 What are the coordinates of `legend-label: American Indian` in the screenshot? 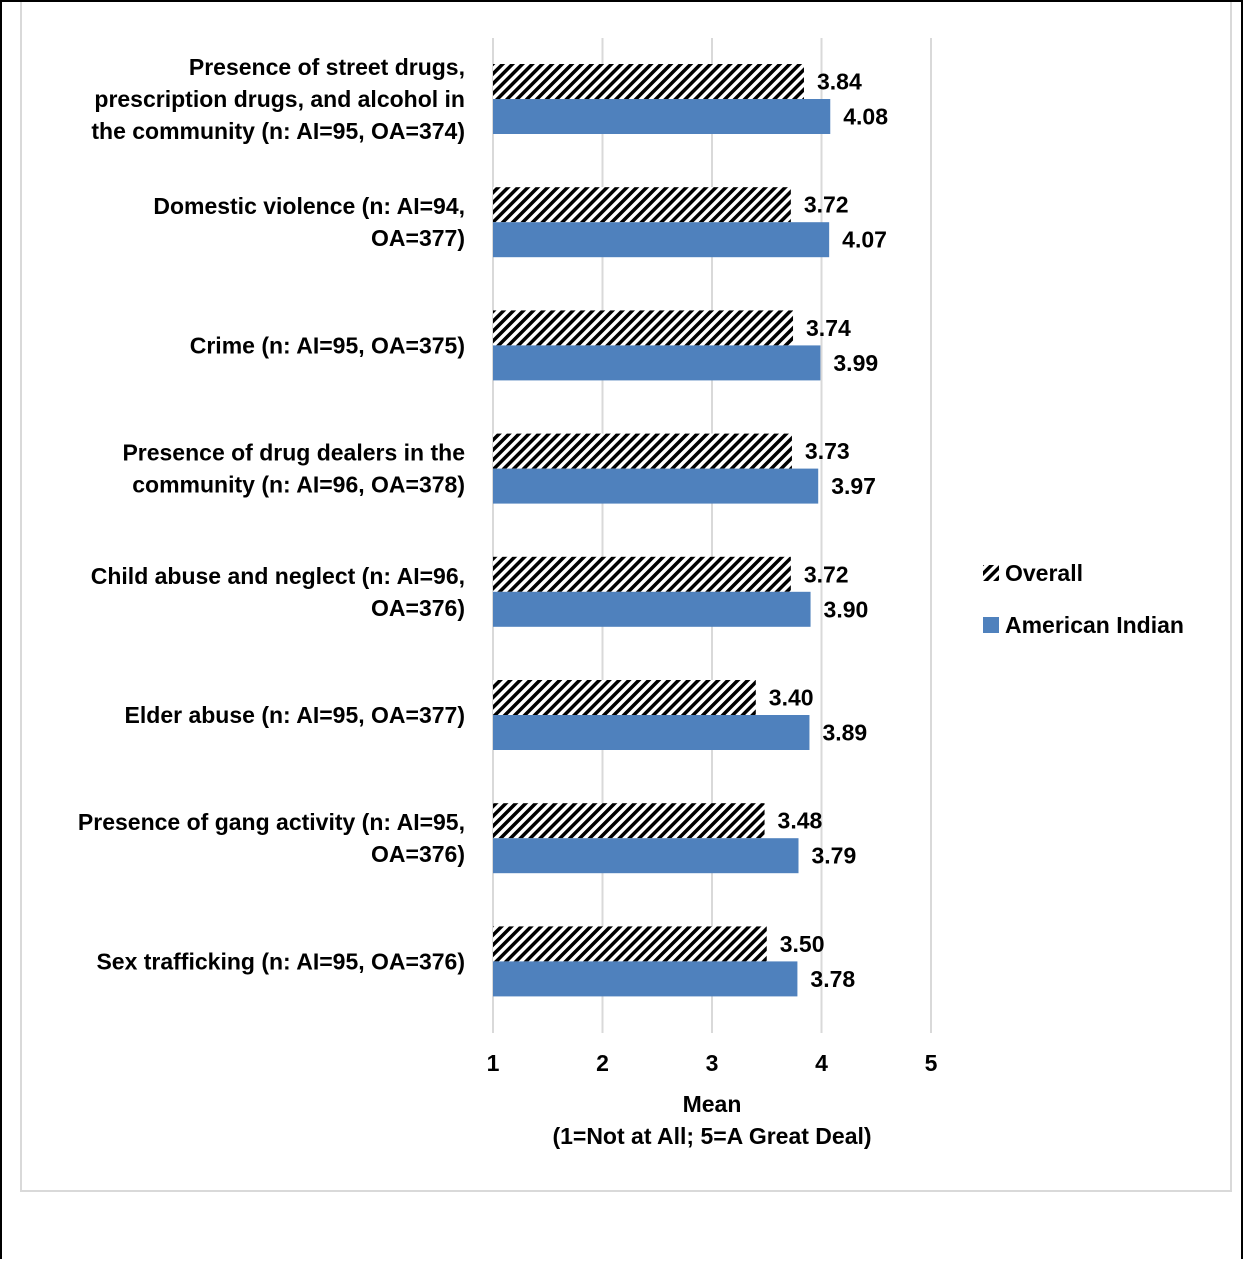 It's located at (1094, 625).